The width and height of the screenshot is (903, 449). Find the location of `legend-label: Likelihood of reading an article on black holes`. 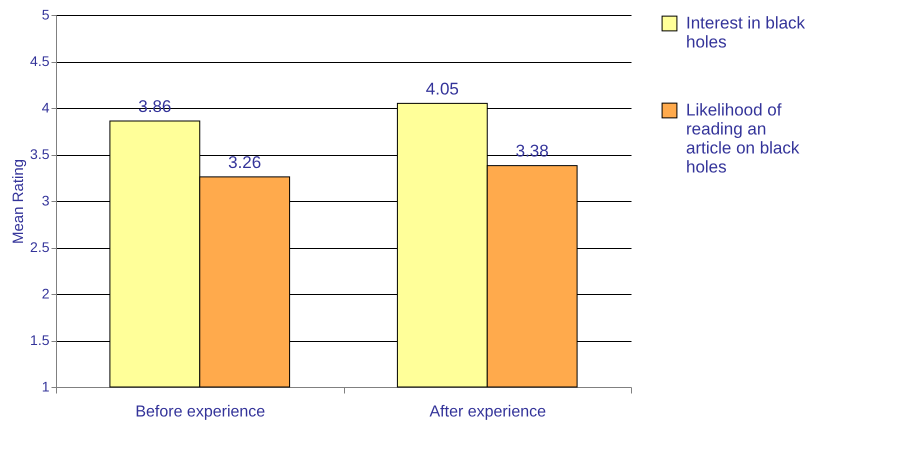

legend-label: Likelihood of reading an article on black holes is located at coordinates (743, 138).